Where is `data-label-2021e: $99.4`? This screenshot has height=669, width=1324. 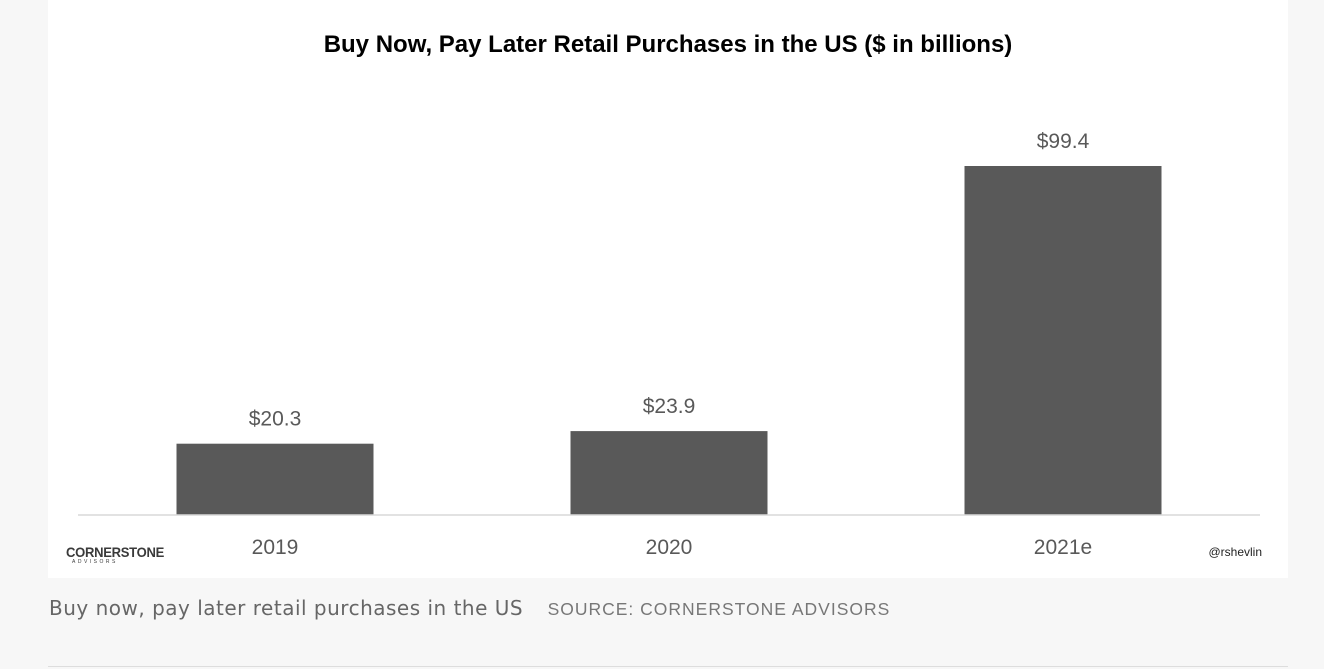 data-label-2021e: $99.4 is located at coordinates (1063, 141).